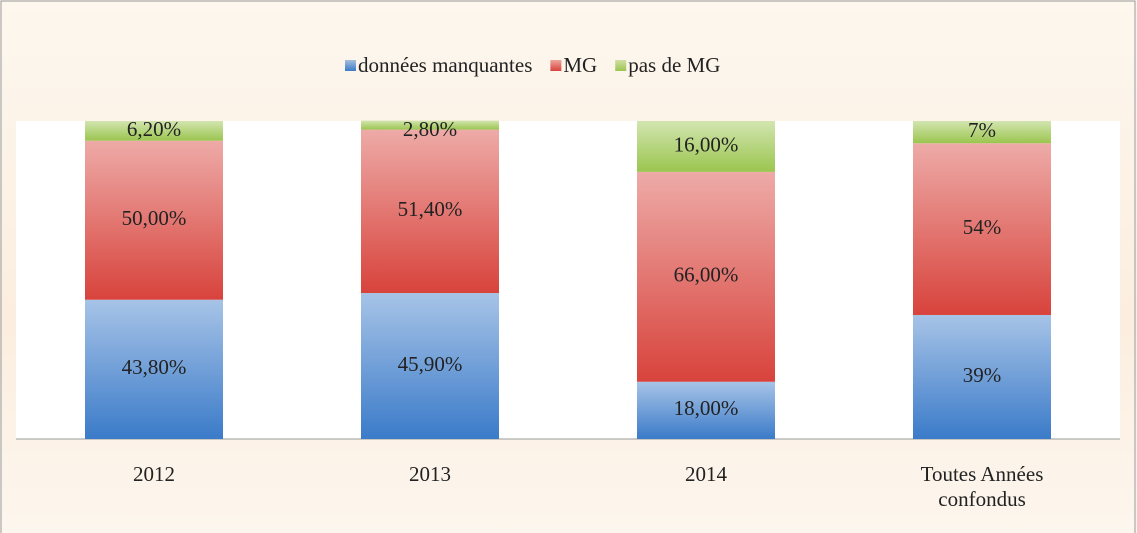 This screenshot has width=1137, height=533. What do you see at coordinates (430, 129) in the screenshot?
I see `data-label: 2,80%` at bounding box center [430, 129].